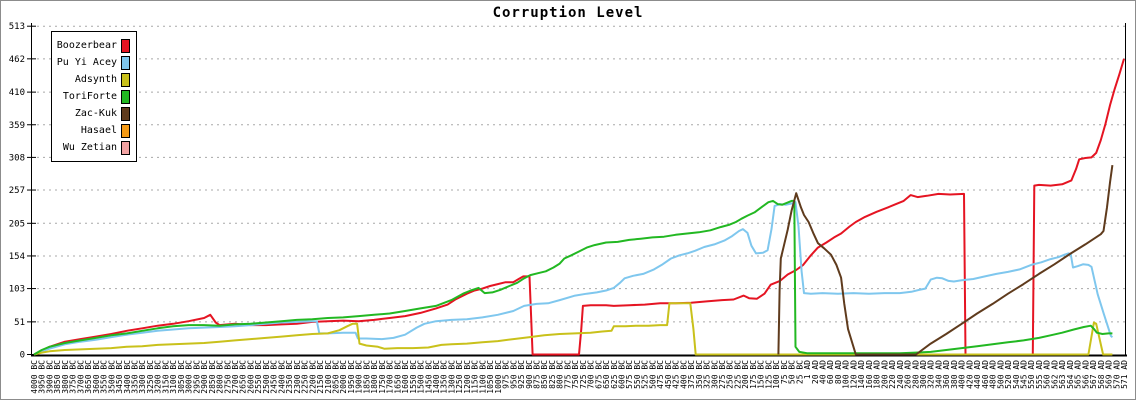  I want to click on x-tick-label: 140 AD, so click(861, 374).